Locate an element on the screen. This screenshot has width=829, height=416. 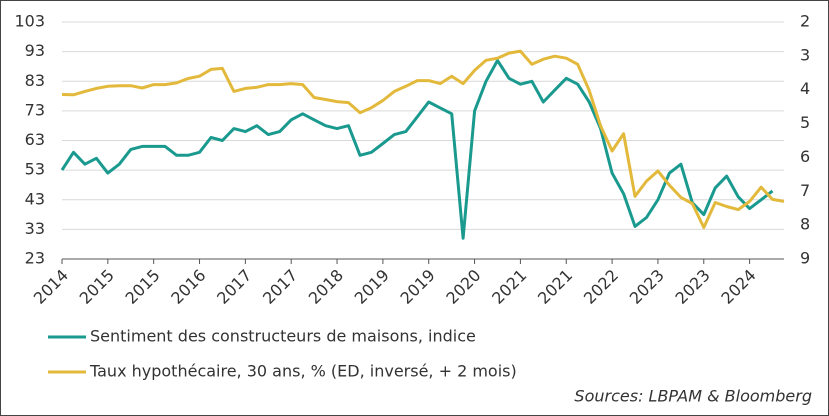
y-tick-label: 93 is located at coordinates (35, 50).